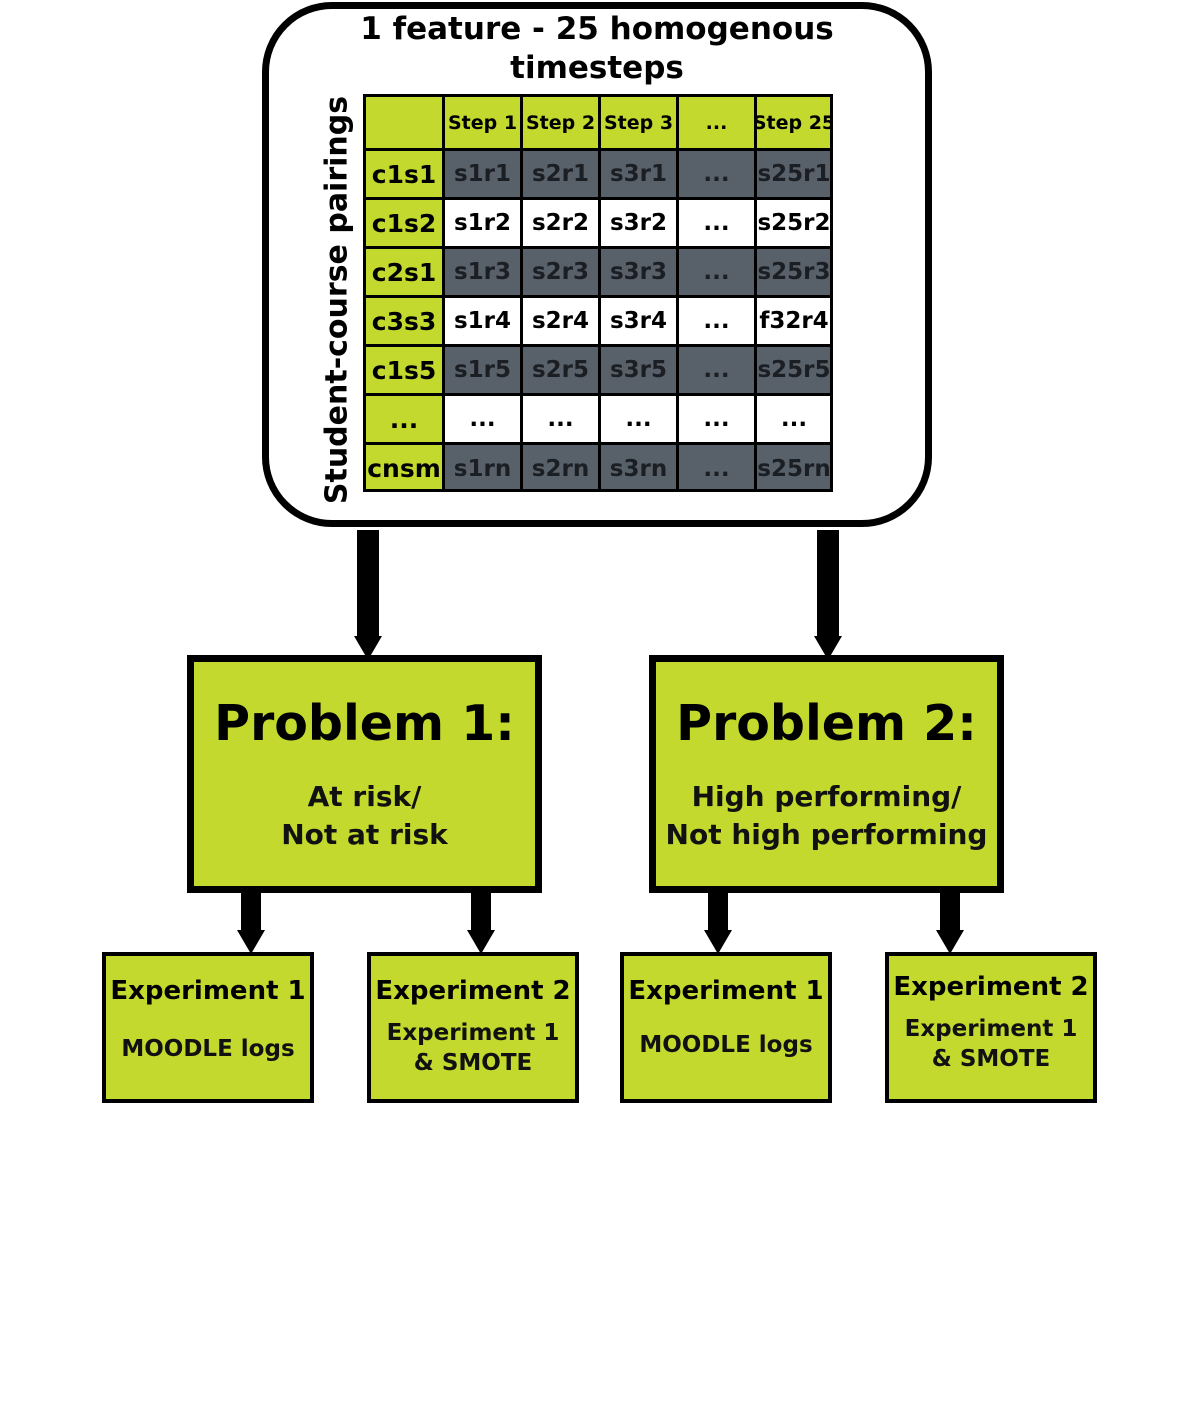  I want to click on title-line-1: 1 feature - 25 homogenous, so click(597, 29).